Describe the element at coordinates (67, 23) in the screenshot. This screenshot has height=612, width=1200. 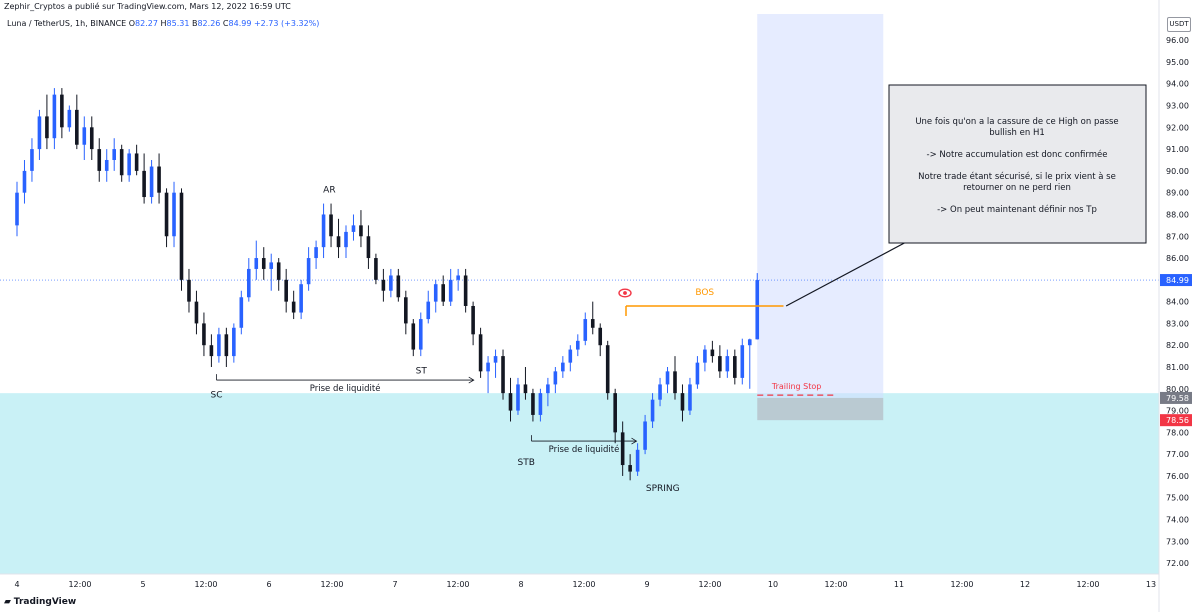
I see `symbol-name: Luna / TetherUS, 1h, BINANCE` at that location.